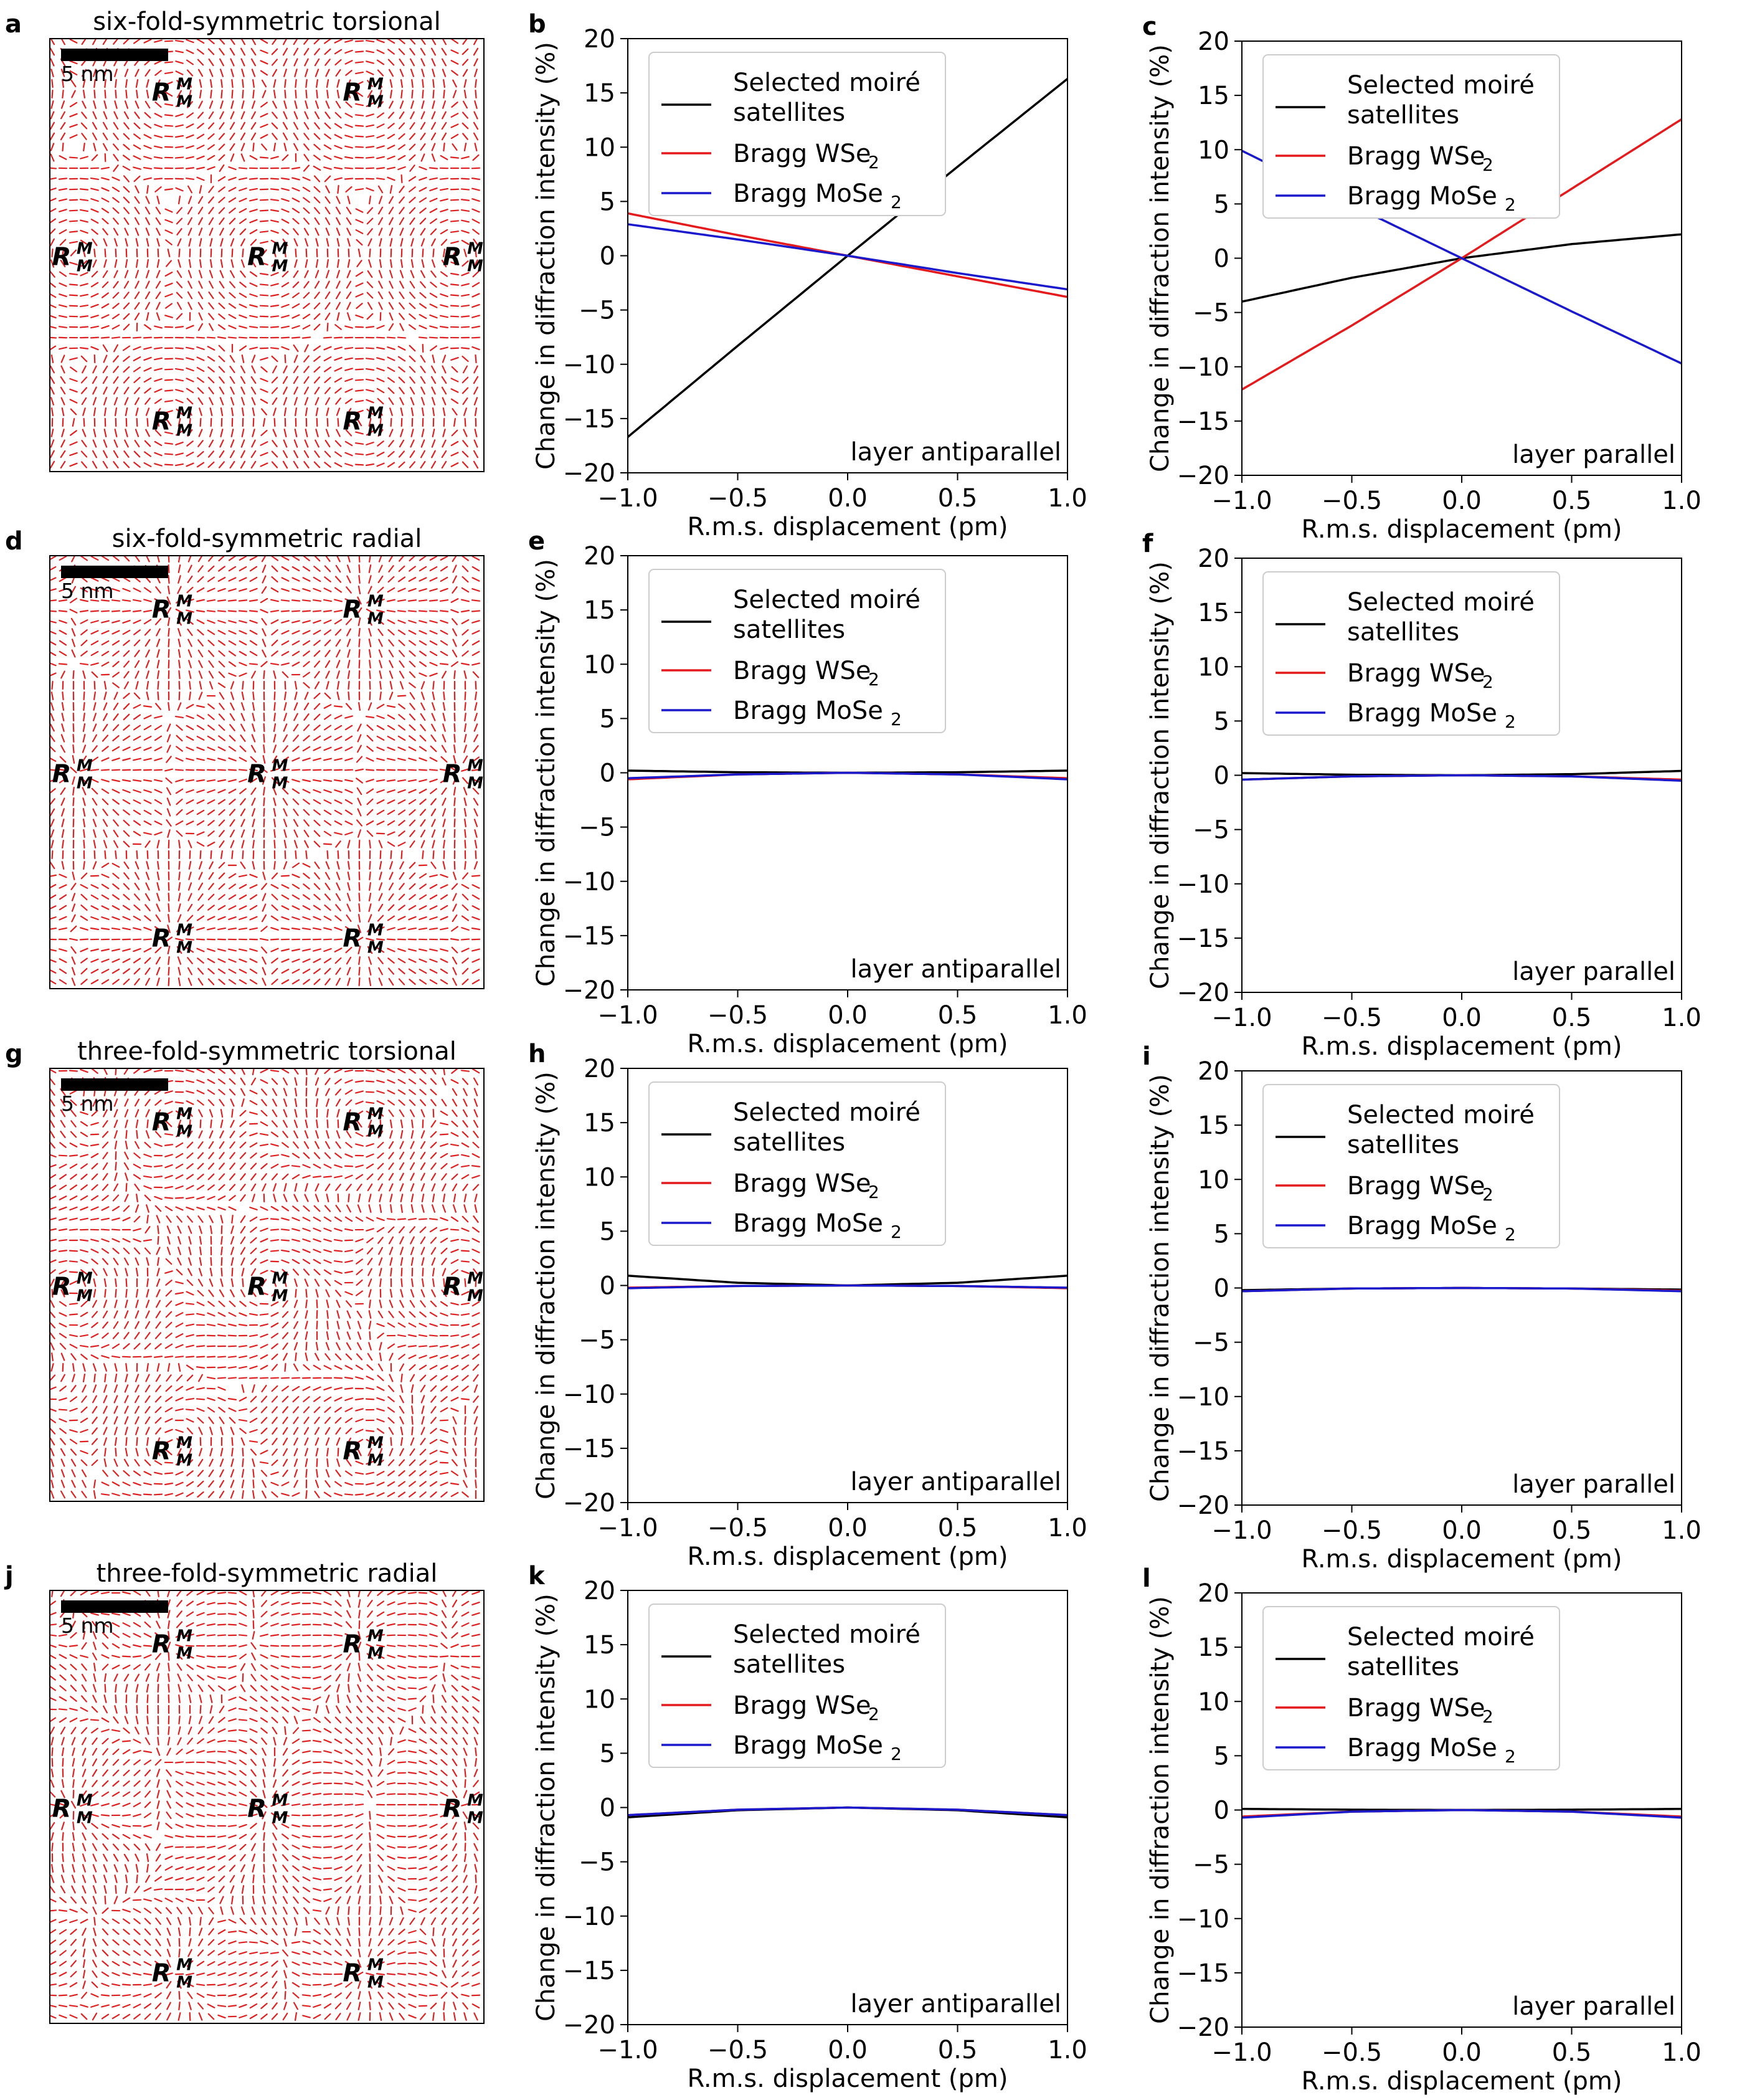 This screenshot has width=1742, height=2100. What do you see at coordinates (599, 556) in the screenshot?
I see `y-tick-label: 20` at bounding box center [599, 556].